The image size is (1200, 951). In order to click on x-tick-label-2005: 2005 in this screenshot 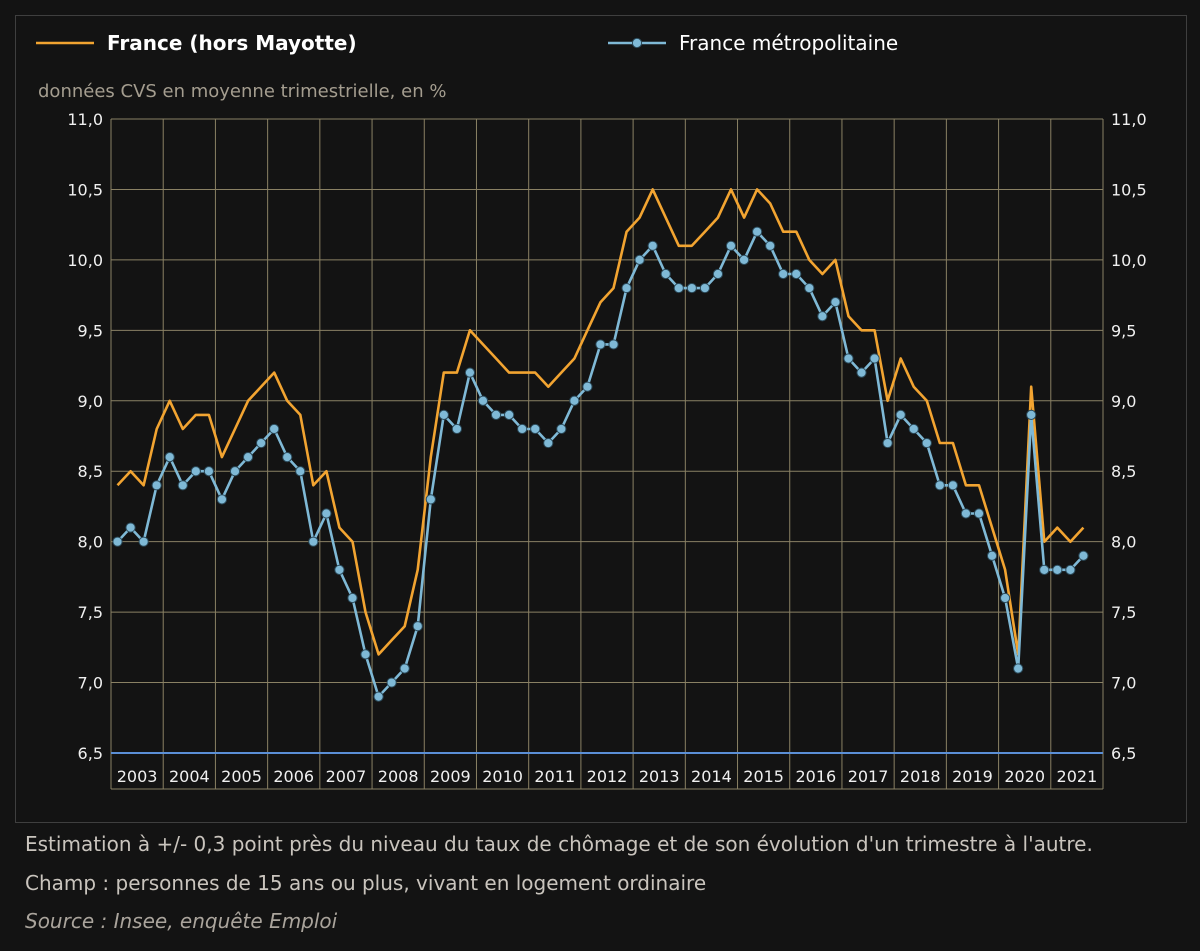, I will do `click(241, 776)`.